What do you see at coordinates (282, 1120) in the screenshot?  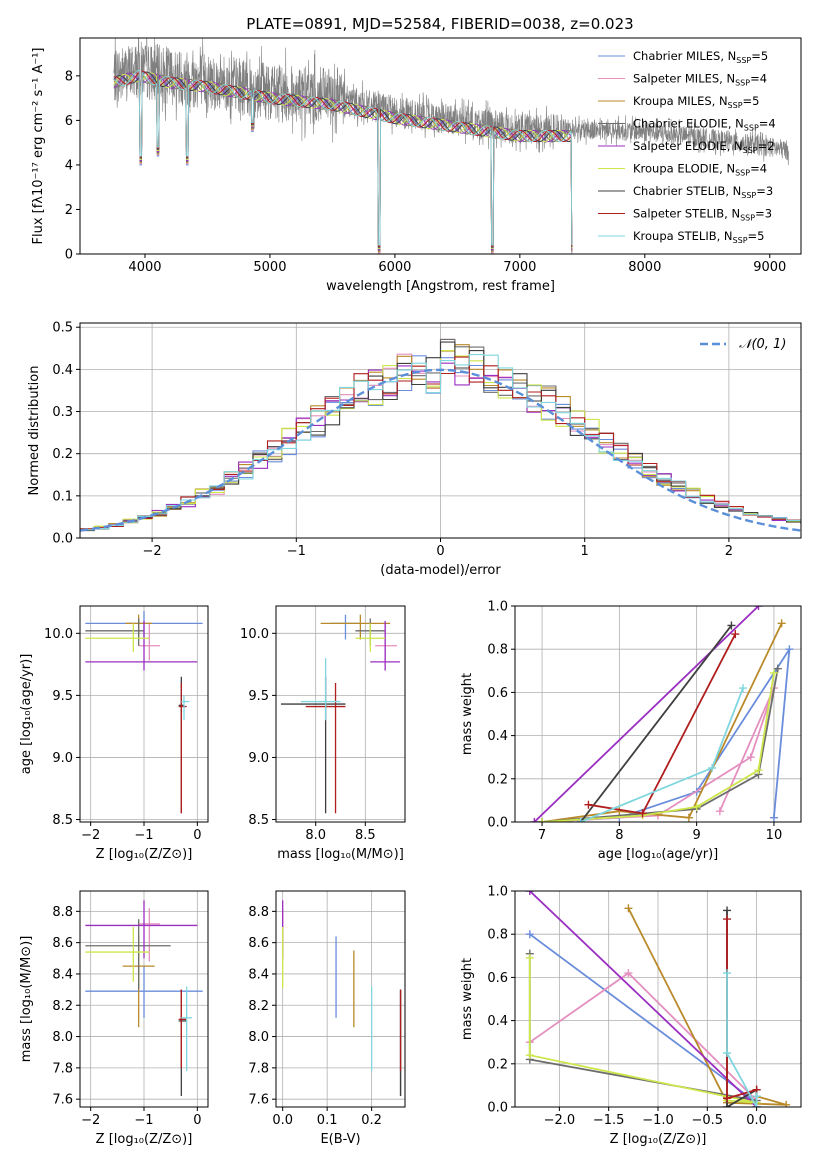 I see `mass-vs-ebv-xtick-label: 0.0` at bounding box center [282, 1120].